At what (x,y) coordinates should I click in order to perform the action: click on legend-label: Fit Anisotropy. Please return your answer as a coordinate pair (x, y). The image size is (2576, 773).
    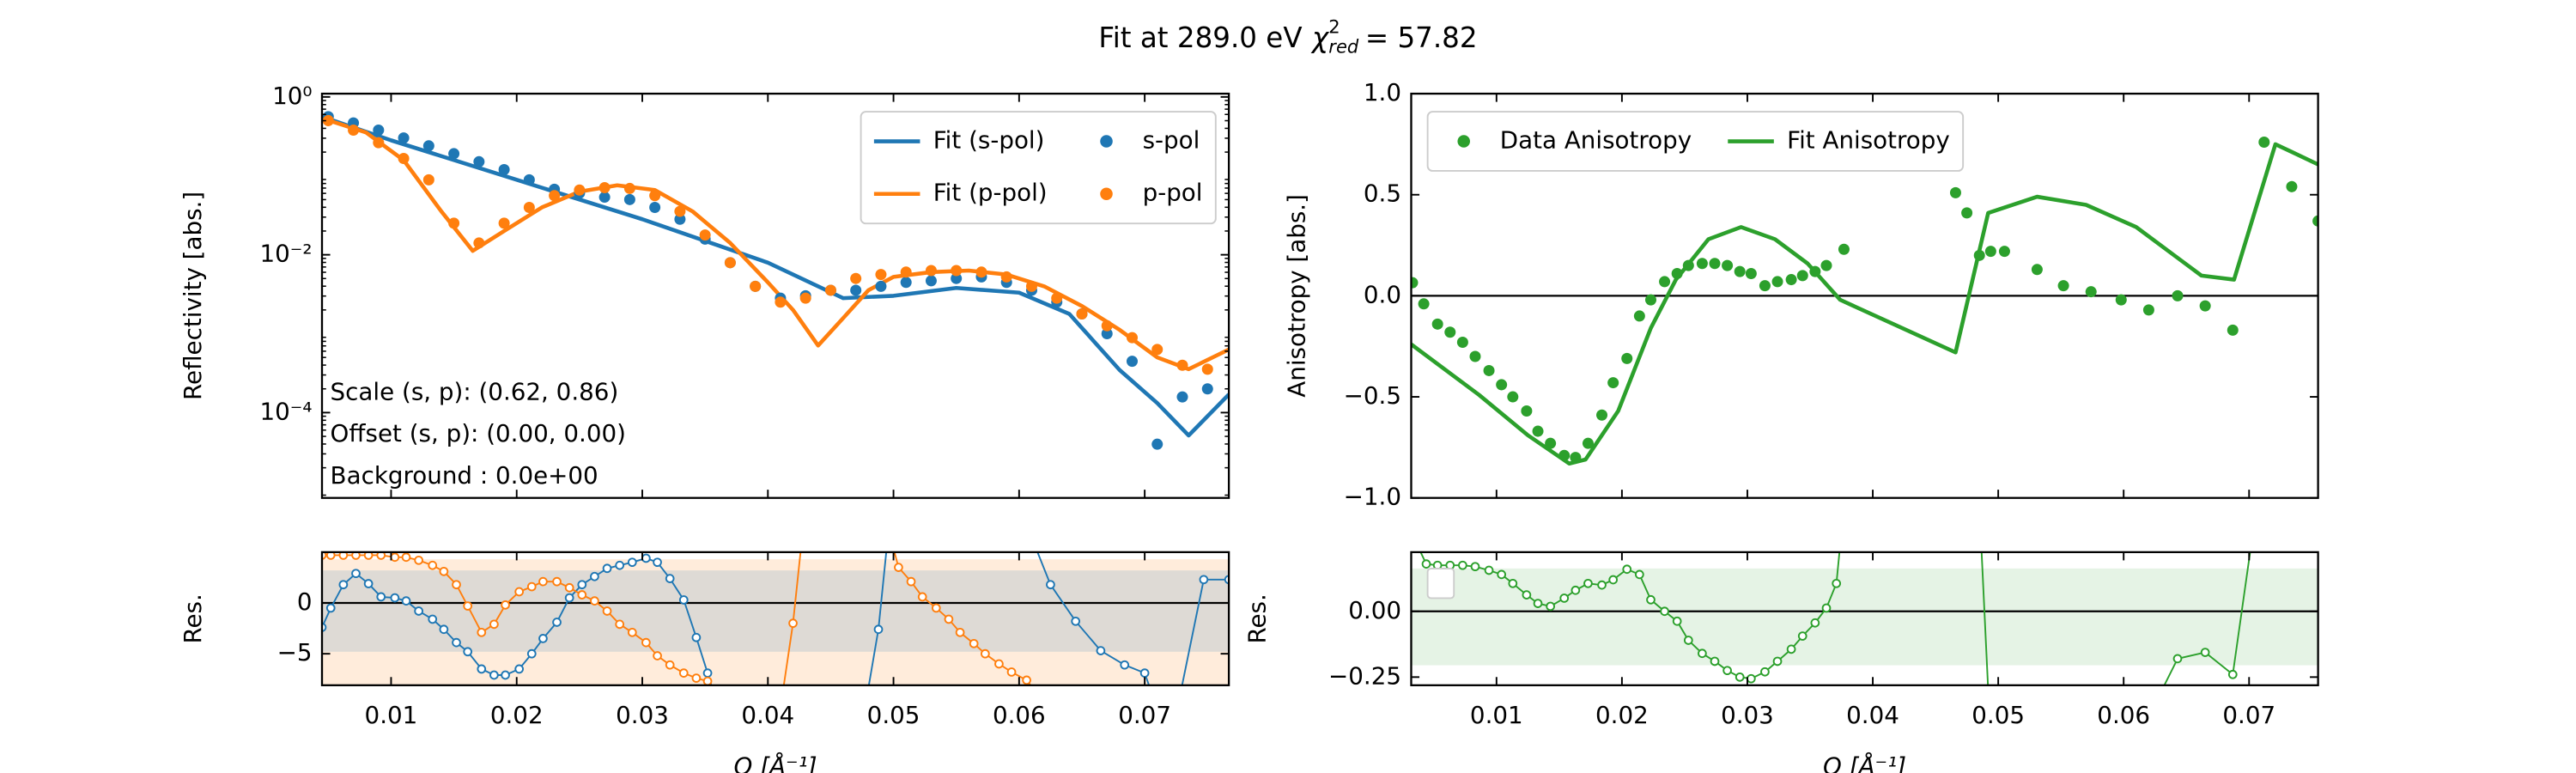
    Looking at the image, I should click on (1868, 140).